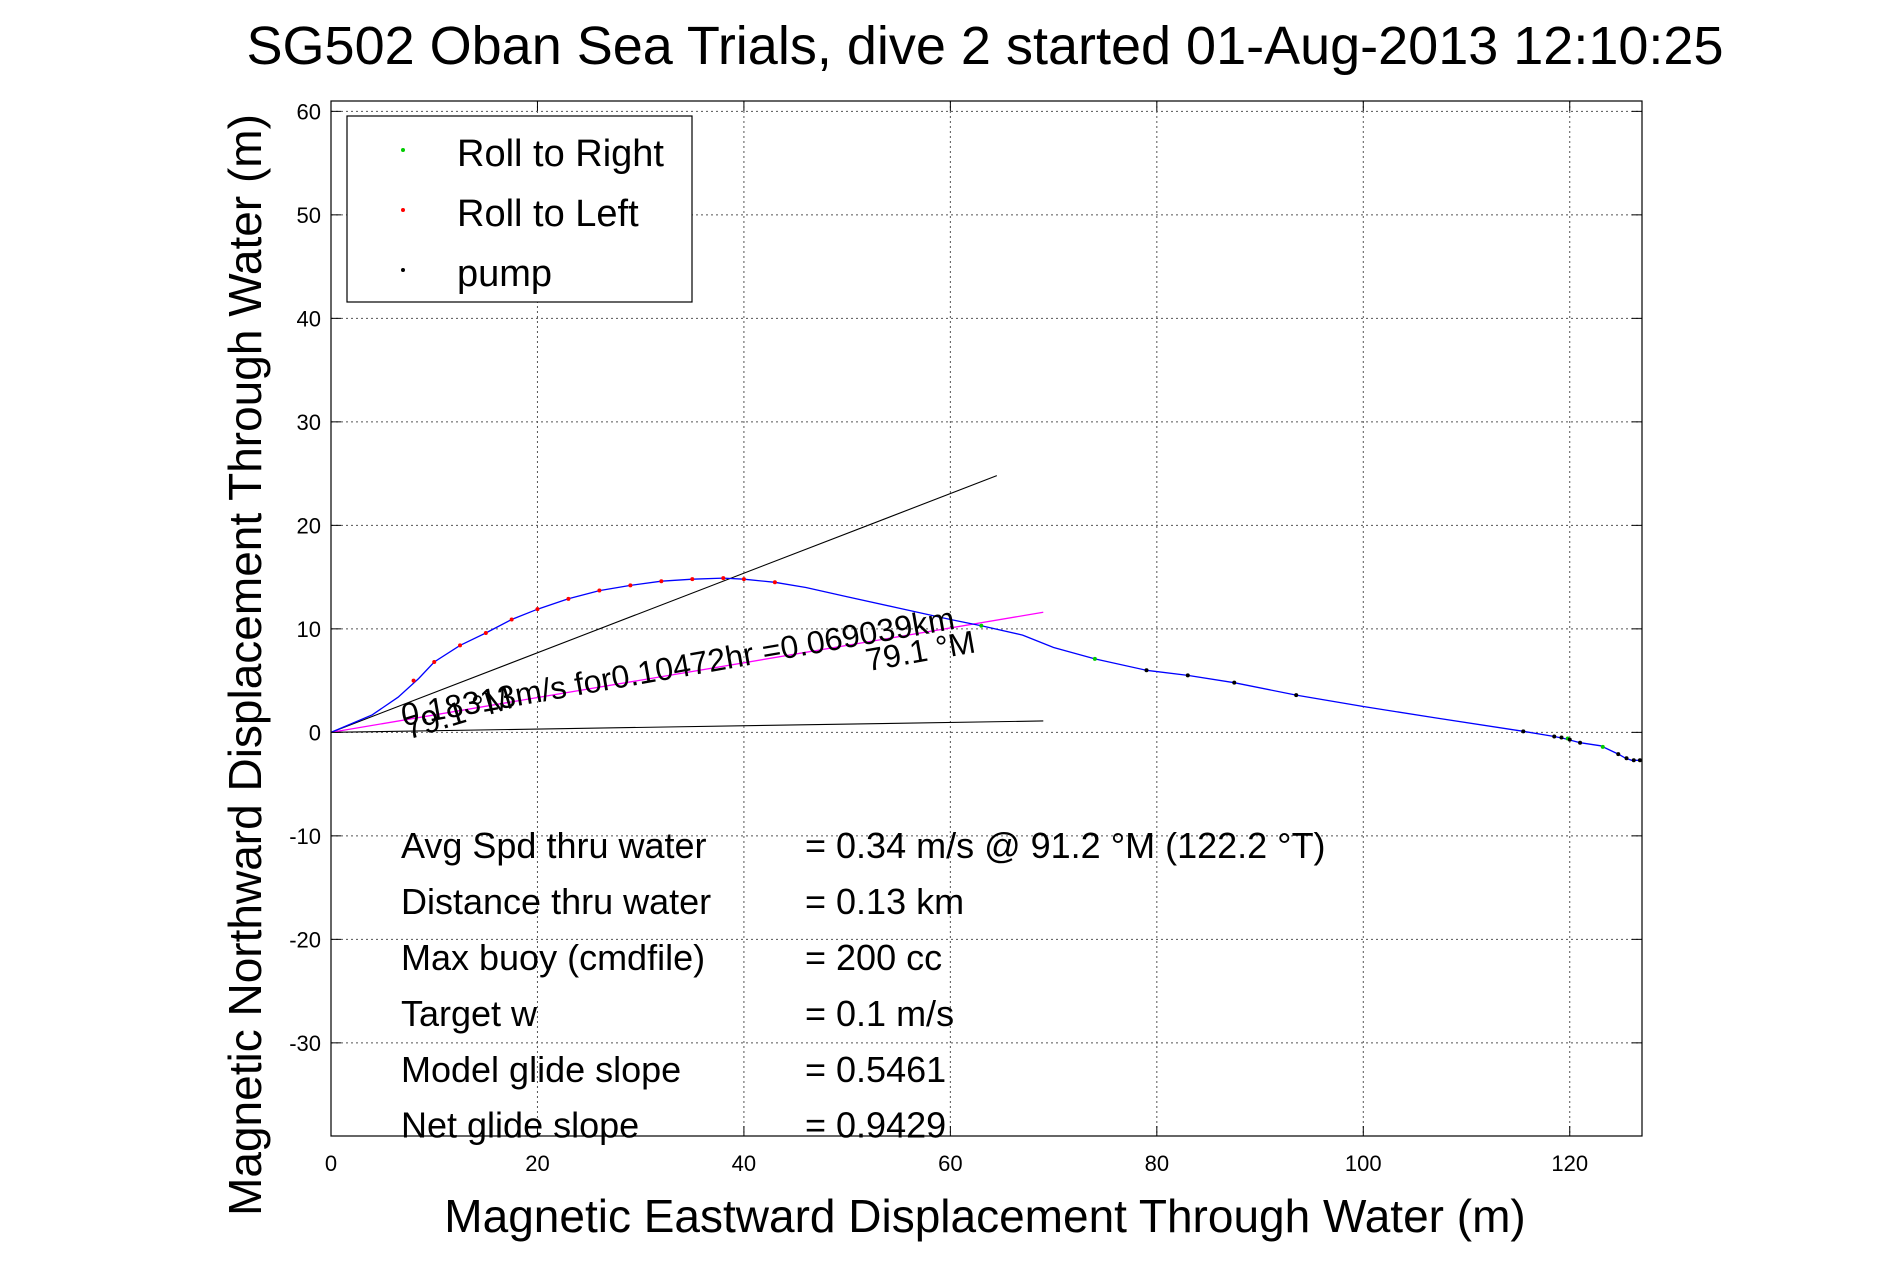  I want to click on y-tick-label: -30, so click(305, 1043).